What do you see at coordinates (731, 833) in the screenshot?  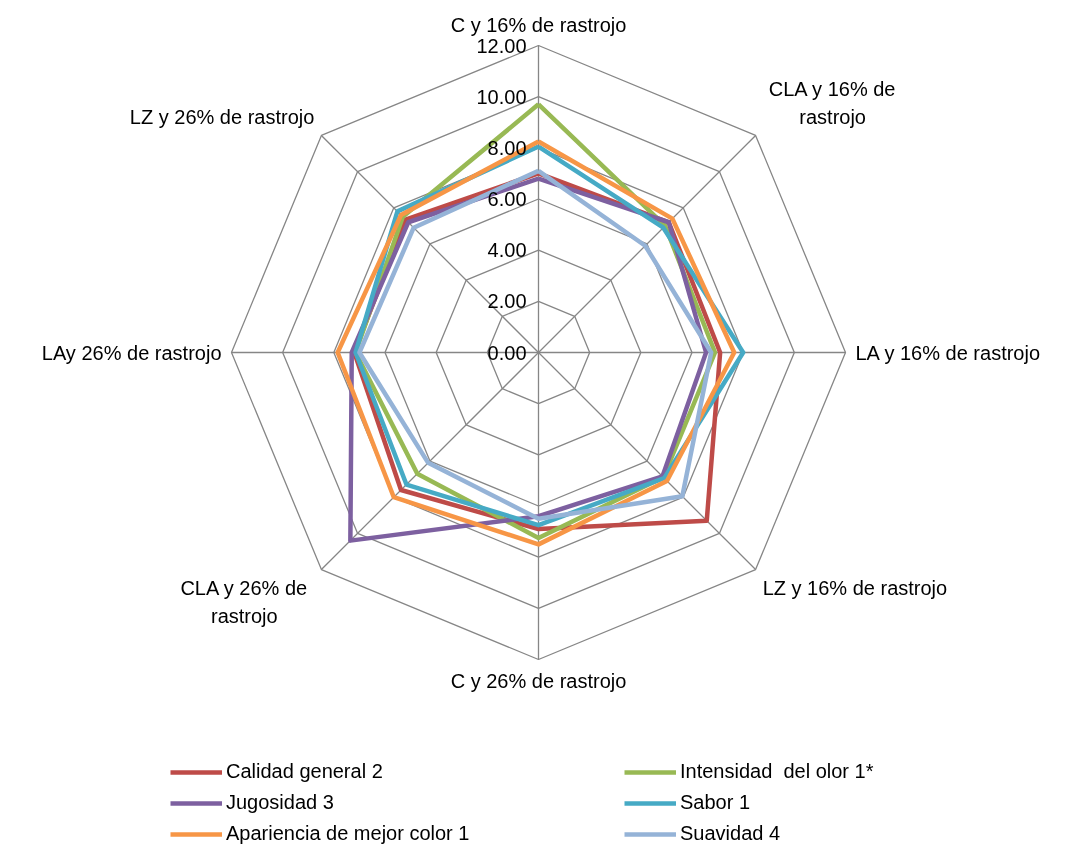 I see `legend-label: Suavidad 4` at bounding box center [731, 833].